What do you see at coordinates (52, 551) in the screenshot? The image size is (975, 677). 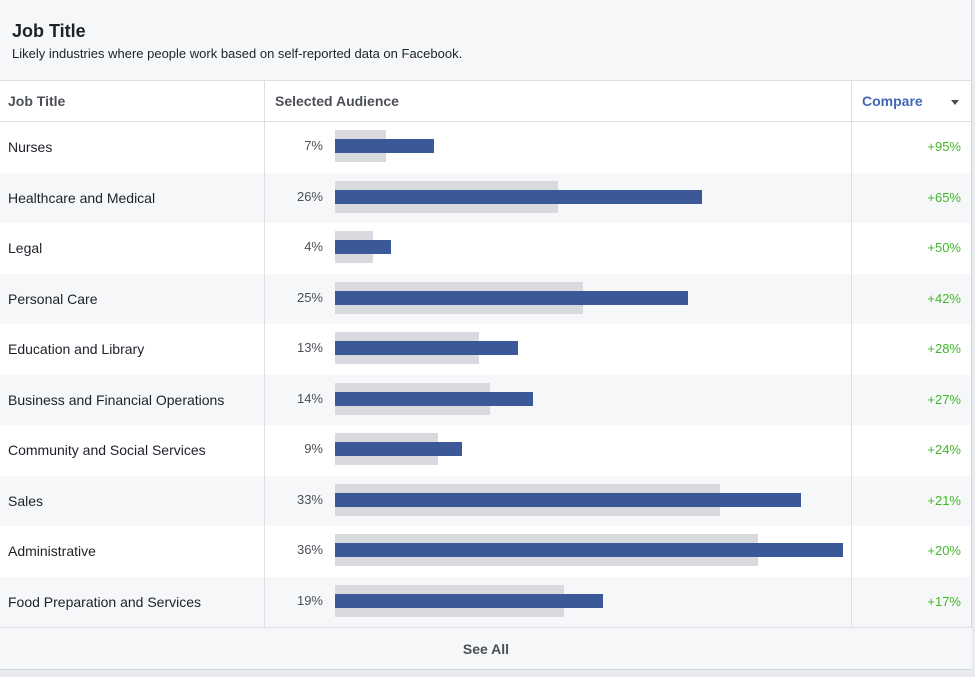 I see `job-title-name: Administrative` at bounding box center [52, 551].